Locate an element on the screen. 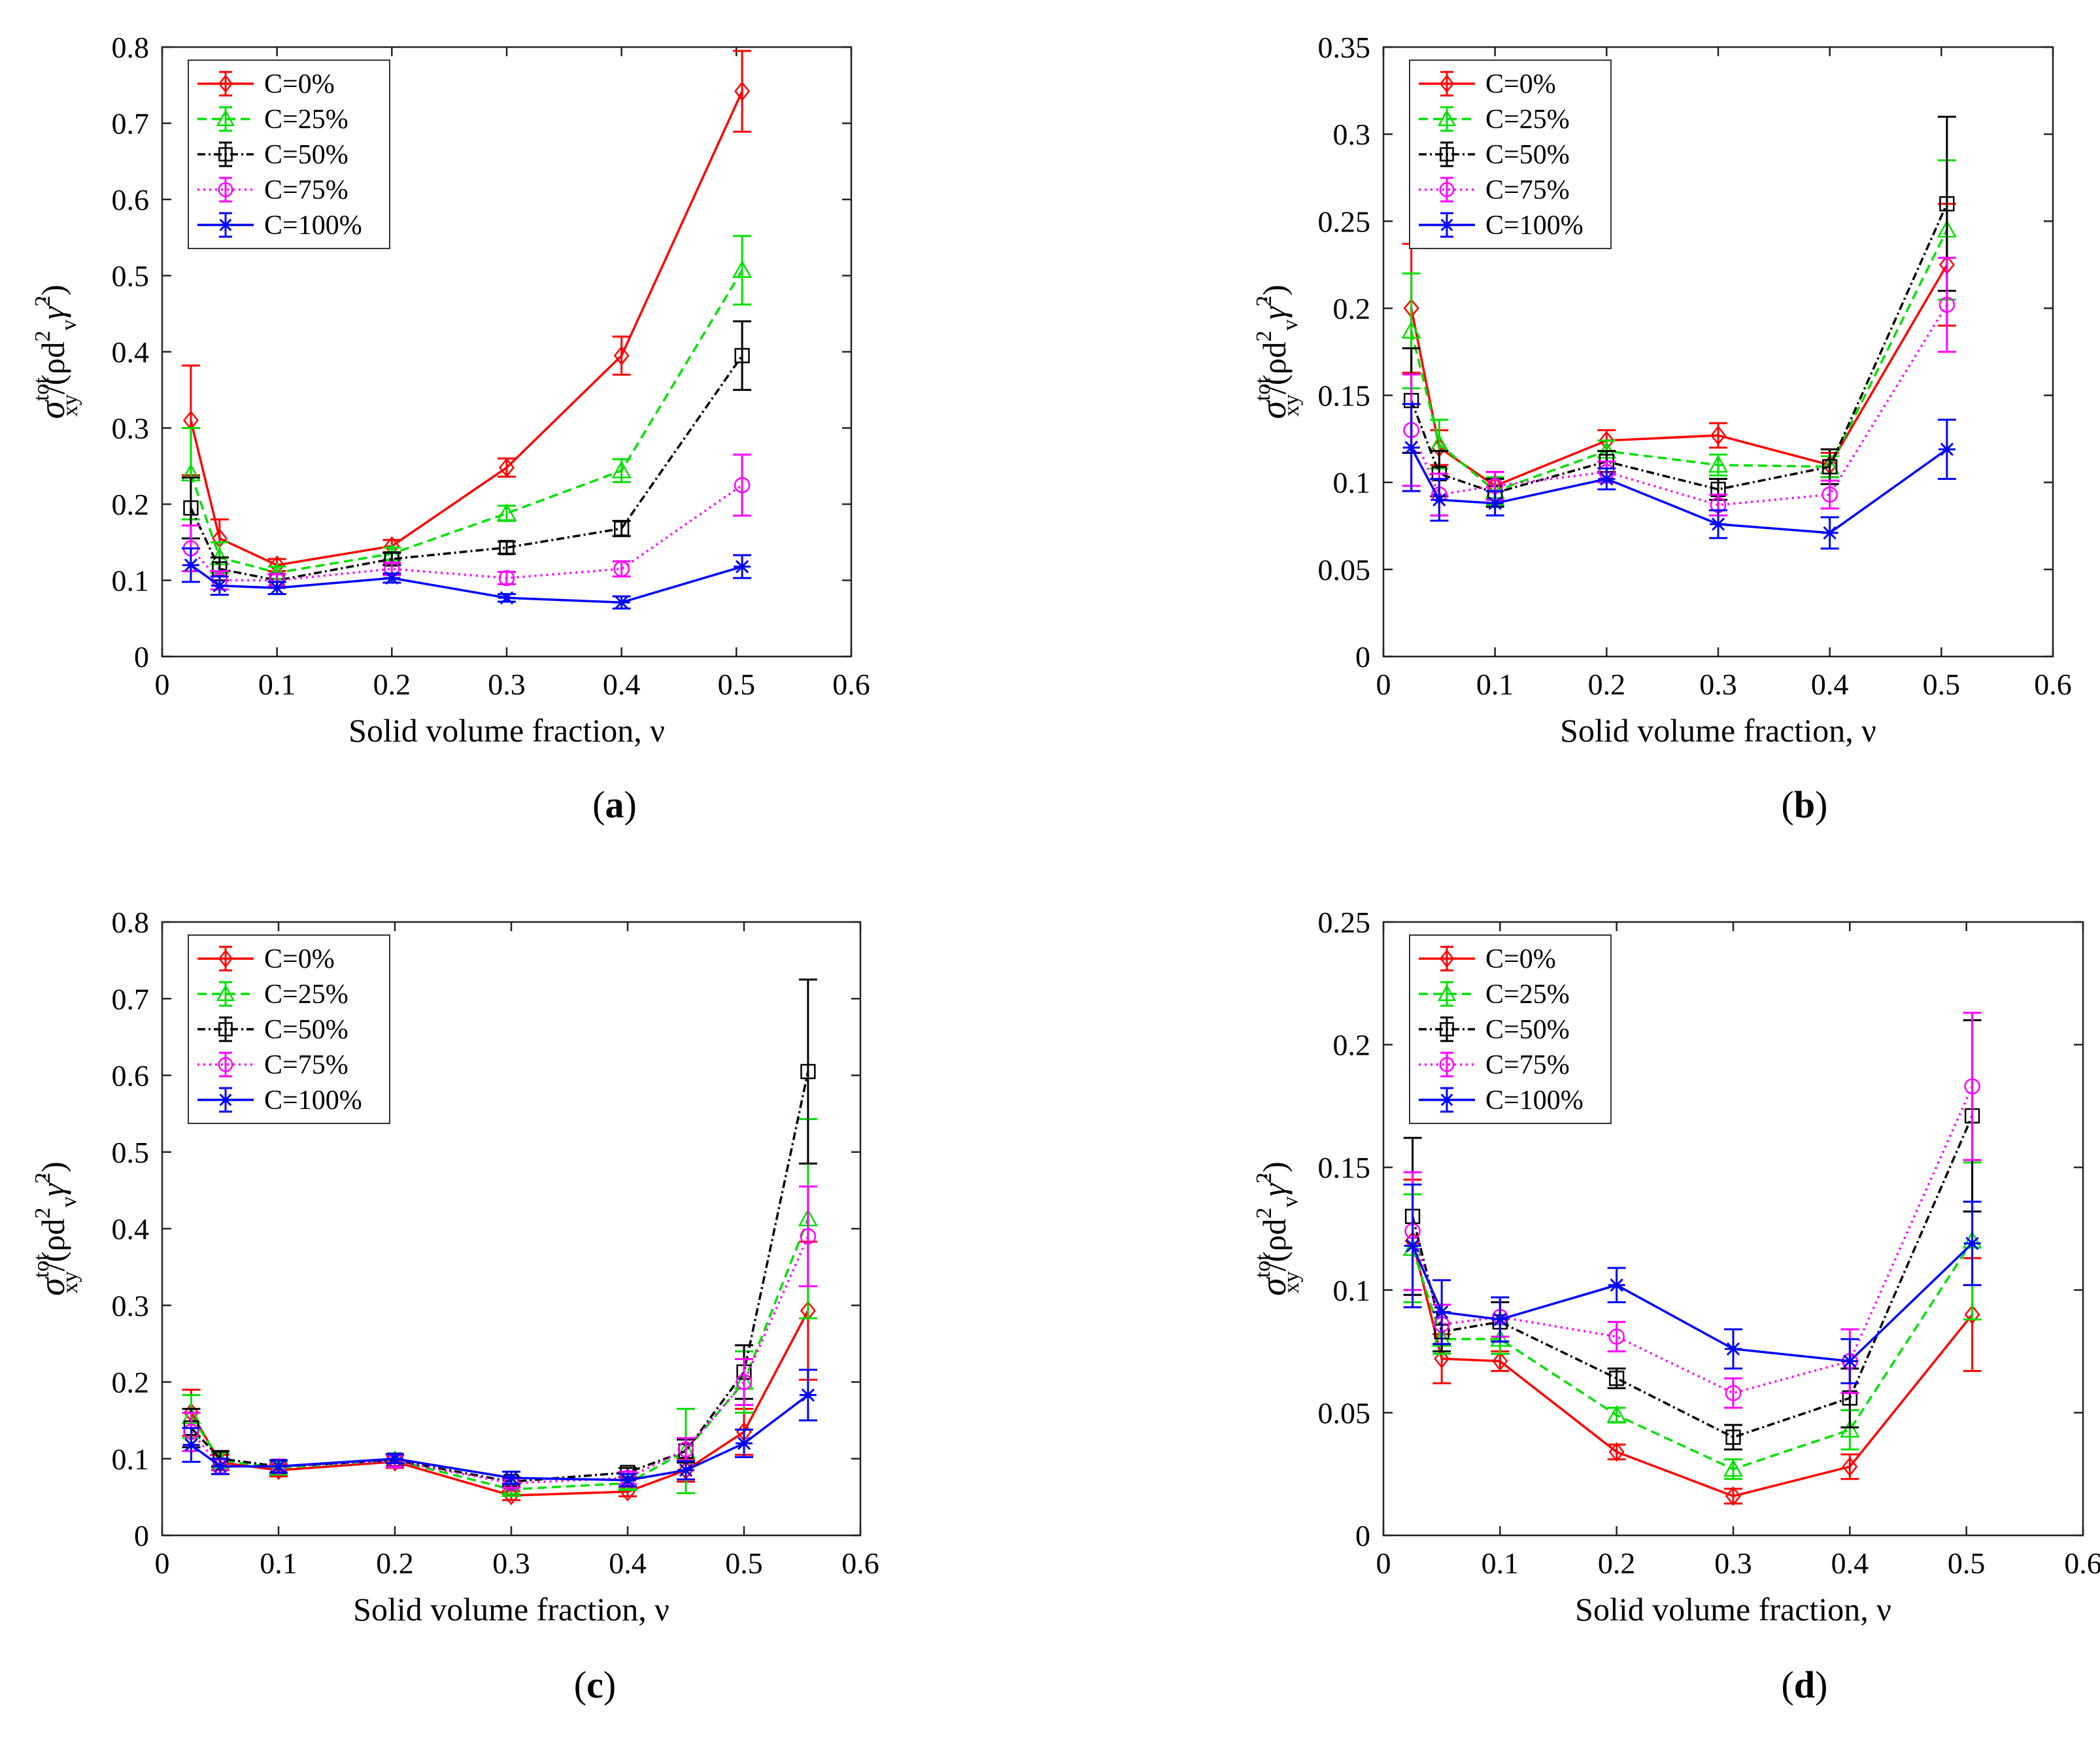 The height and width of the screenshot is (1742, 2100). y-label-part: ) is located at coordinates (1274, 290).